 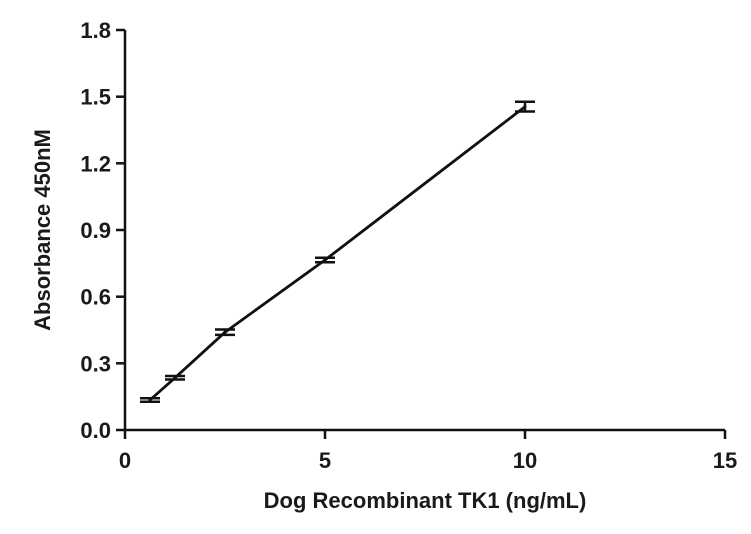 I want to click on x-tick-label: 5, so click(x=325, y=460).